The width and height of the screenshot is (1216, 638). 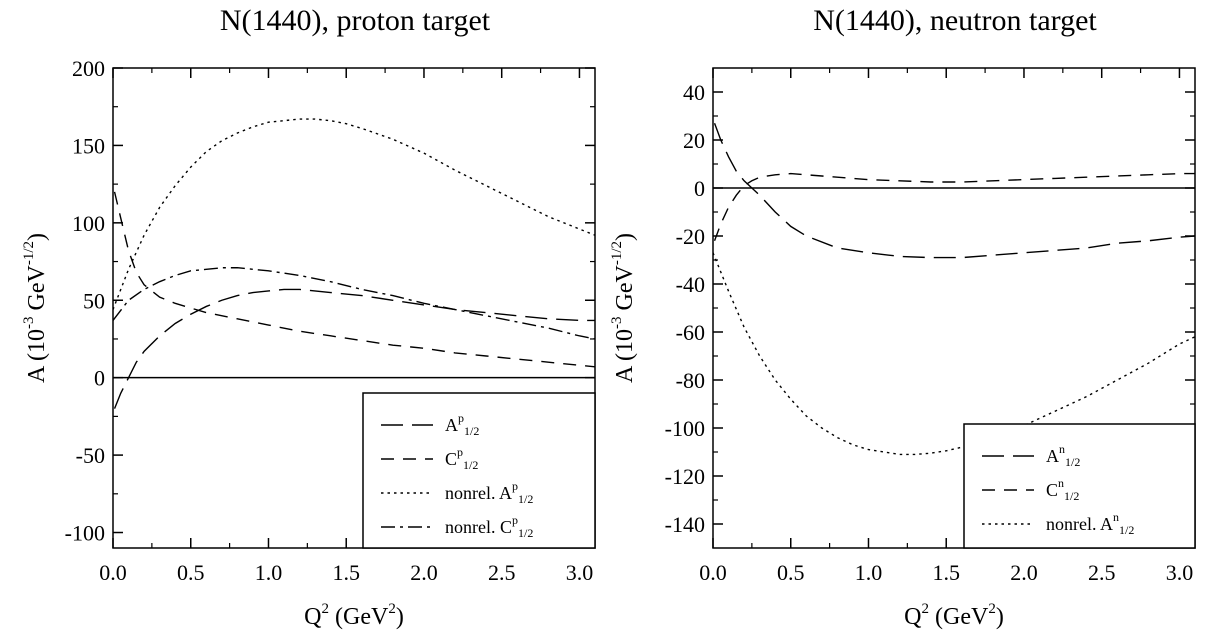 I want to click on legend-label-0: Ap1/2, so click(x=462, y=424).